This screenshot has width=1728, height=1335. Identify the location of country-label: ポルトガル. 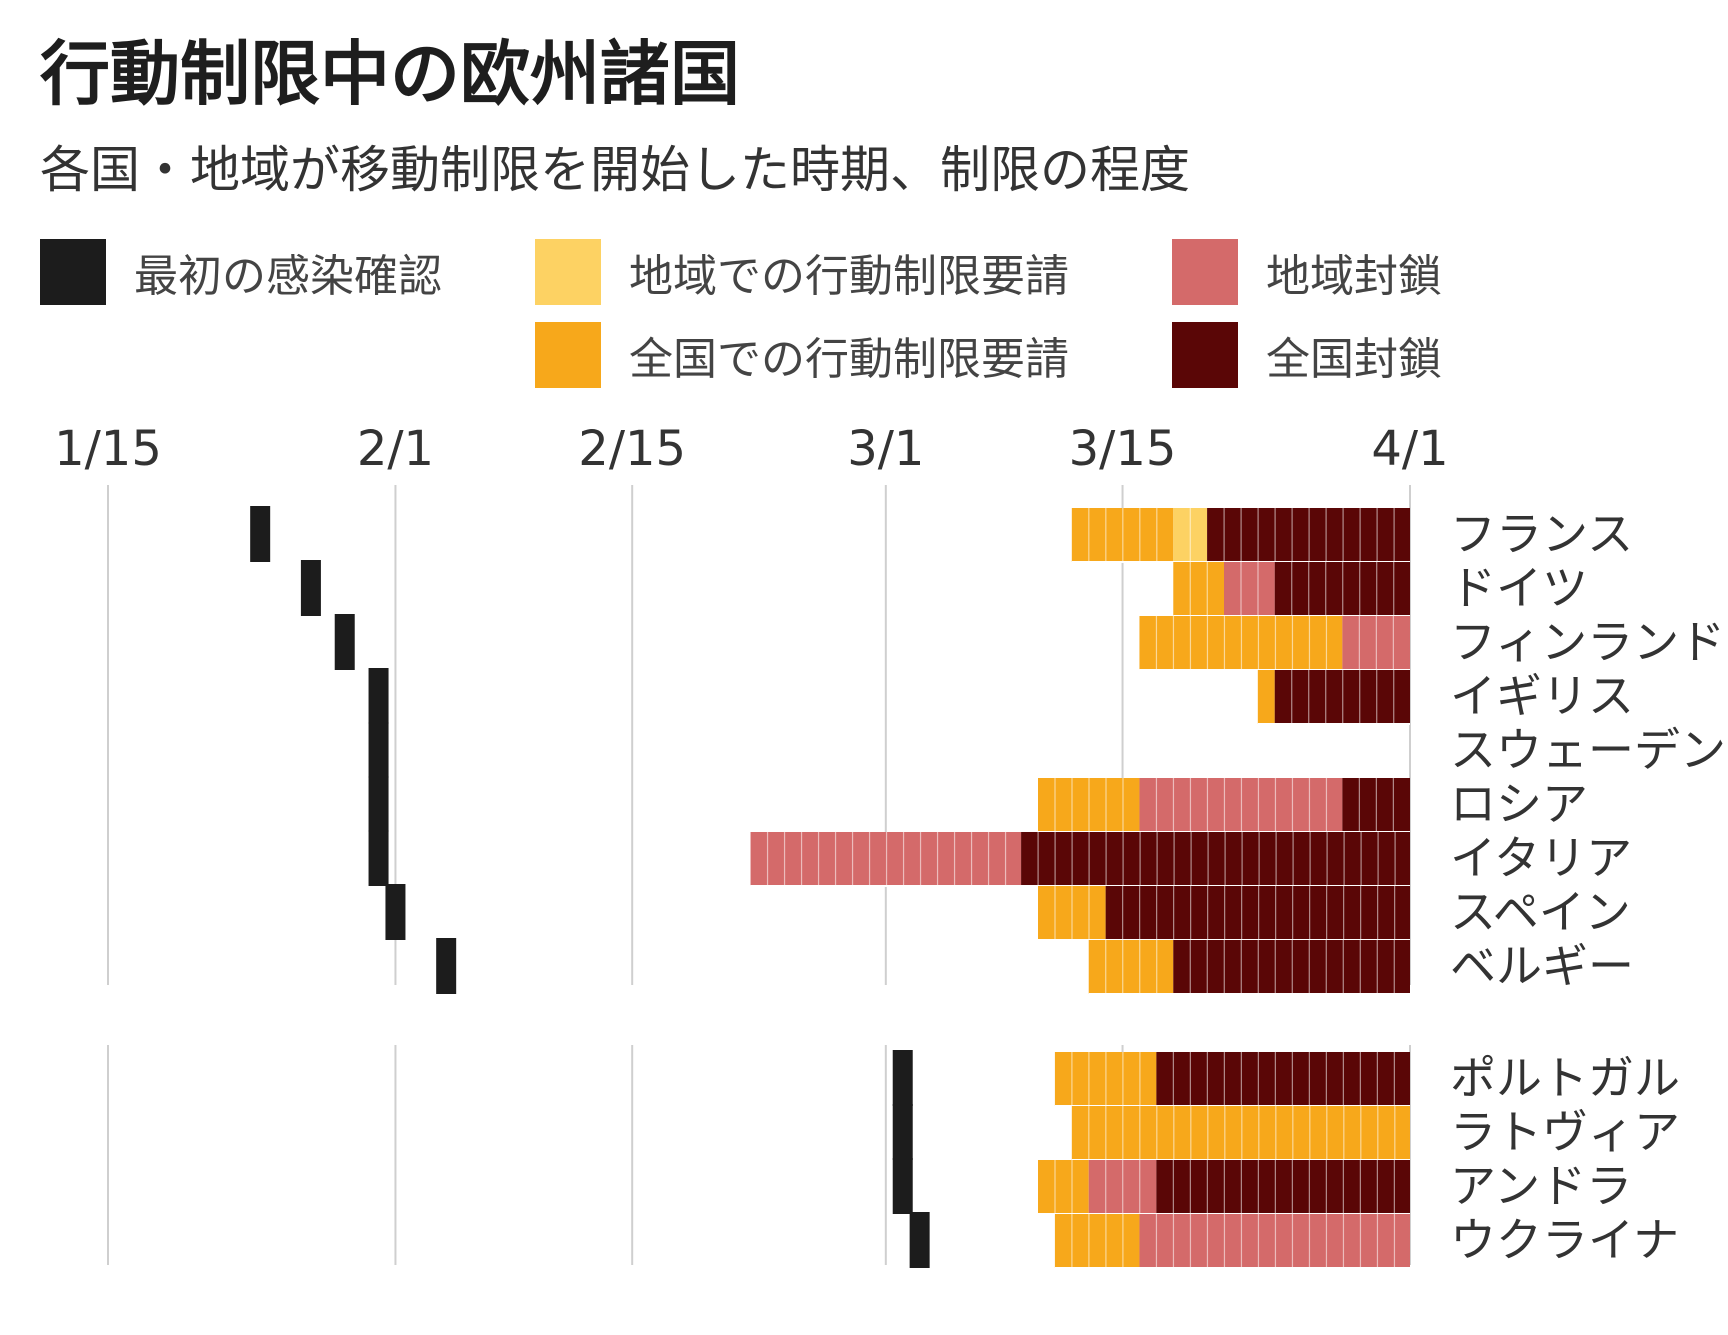
(1565, 1078).